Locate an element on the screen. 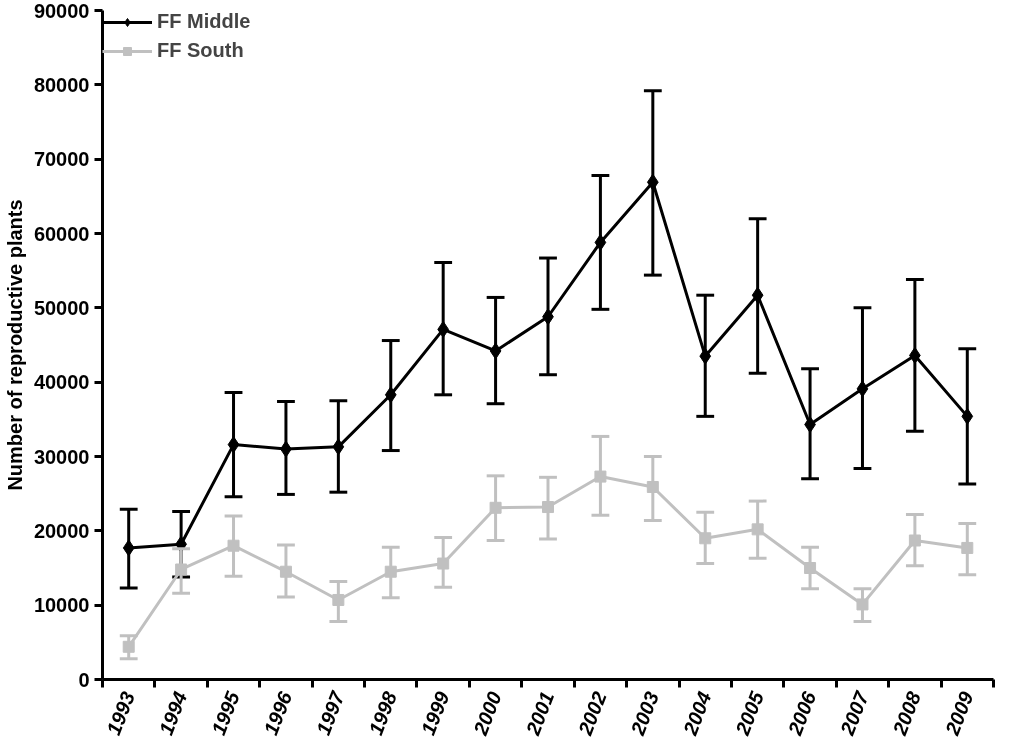  legend-label: FF South is located at coordinates (200, 50).